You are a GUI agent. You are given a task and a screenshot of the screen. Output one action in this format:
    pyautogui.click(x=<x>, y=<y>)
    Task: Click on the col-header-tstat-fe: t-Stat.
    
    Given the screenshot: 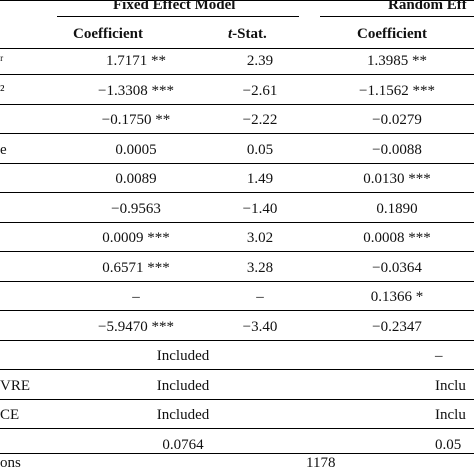 What is the action you would take?
    pyautogui.click(x=247, y=34)
    